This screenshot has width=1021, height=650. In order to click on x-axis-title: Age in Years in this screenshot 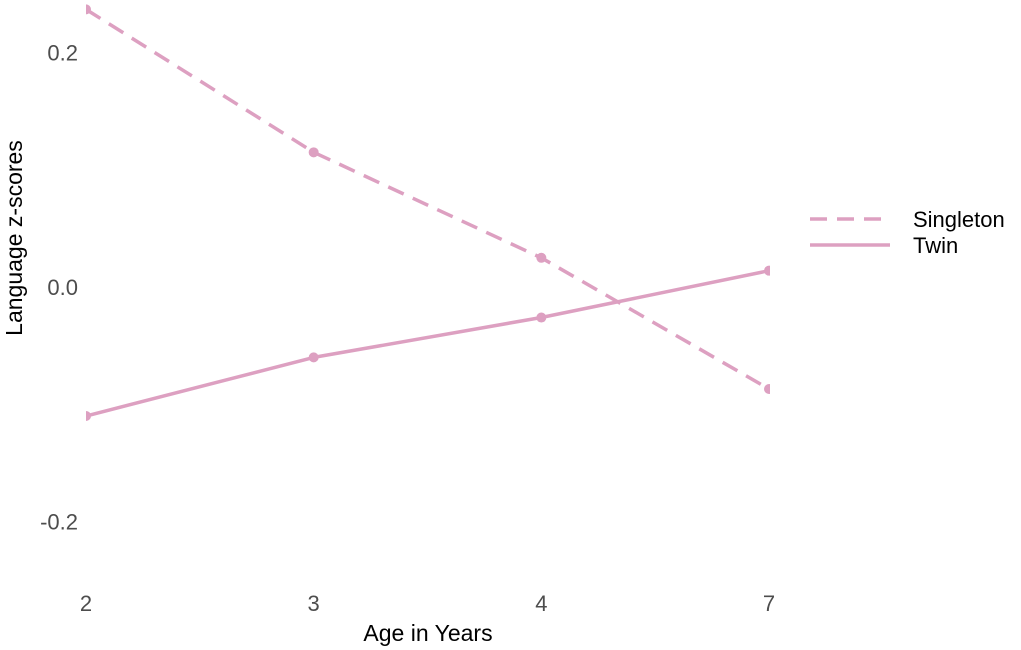, I will do `click(427, 633)`.